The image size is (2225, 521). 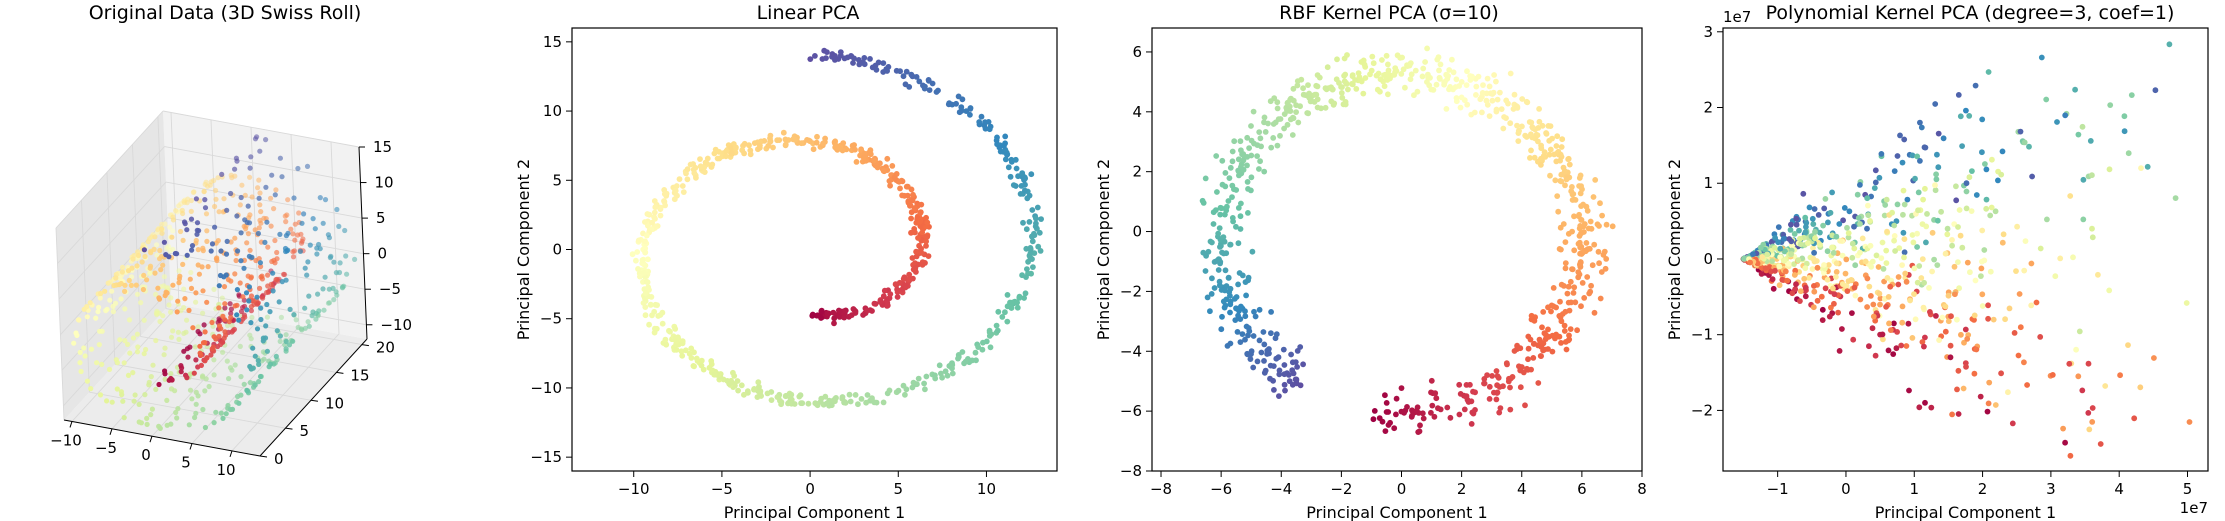 I want to click on y-tick-mark, so click(x=365, y=345).